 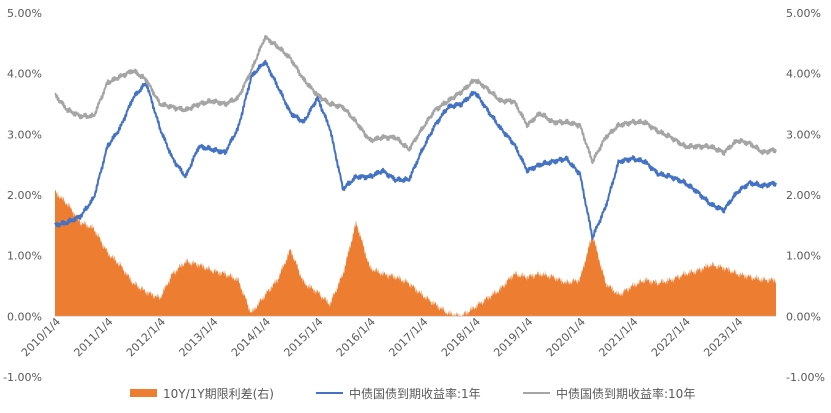 What do you see at coordinates (803, 74) in the screenshot?
I see `y-tick-label-right: 4.00%` at bounding box center [803, 74].